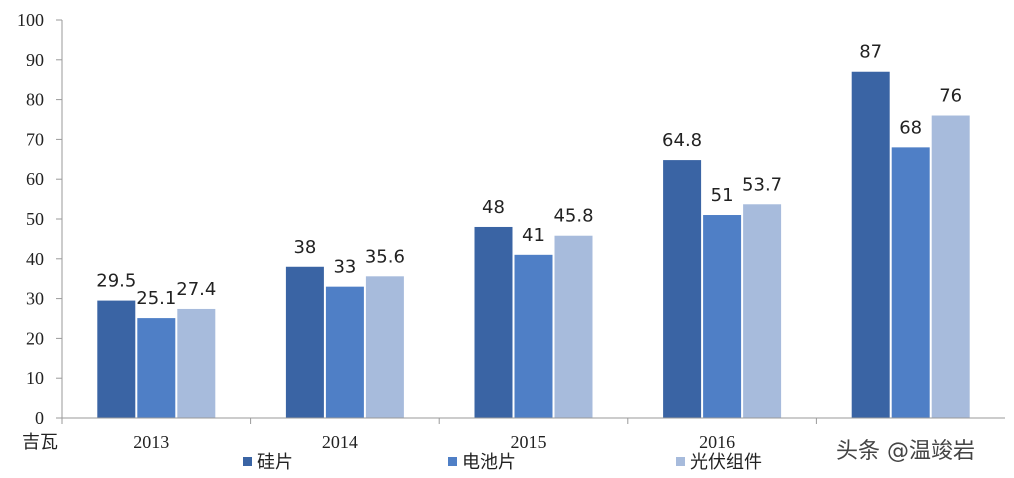 Image resolution: width=1014 pixels, height=478 pixels. What do you see at coordinates (196, 289) in the screenshot?
I see `data-label: 27.4` at bounding box center [196, 289].